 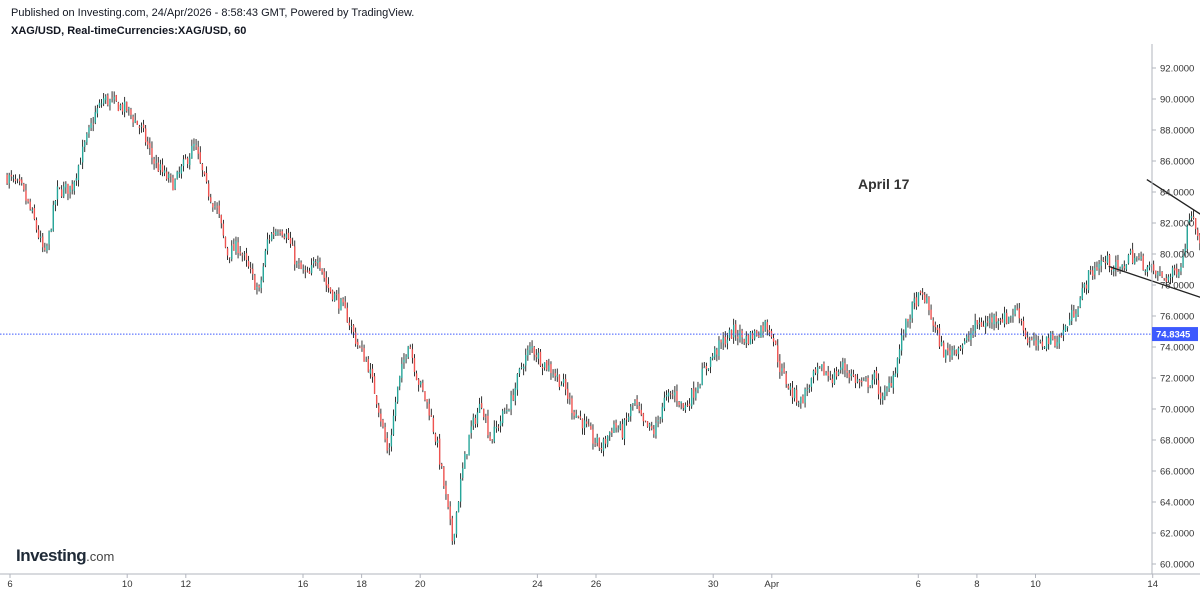 What do you see at coordinates (596, 584) in the screenshot?
I see `x-tick-label: 26` at bounding box center [596, 584].